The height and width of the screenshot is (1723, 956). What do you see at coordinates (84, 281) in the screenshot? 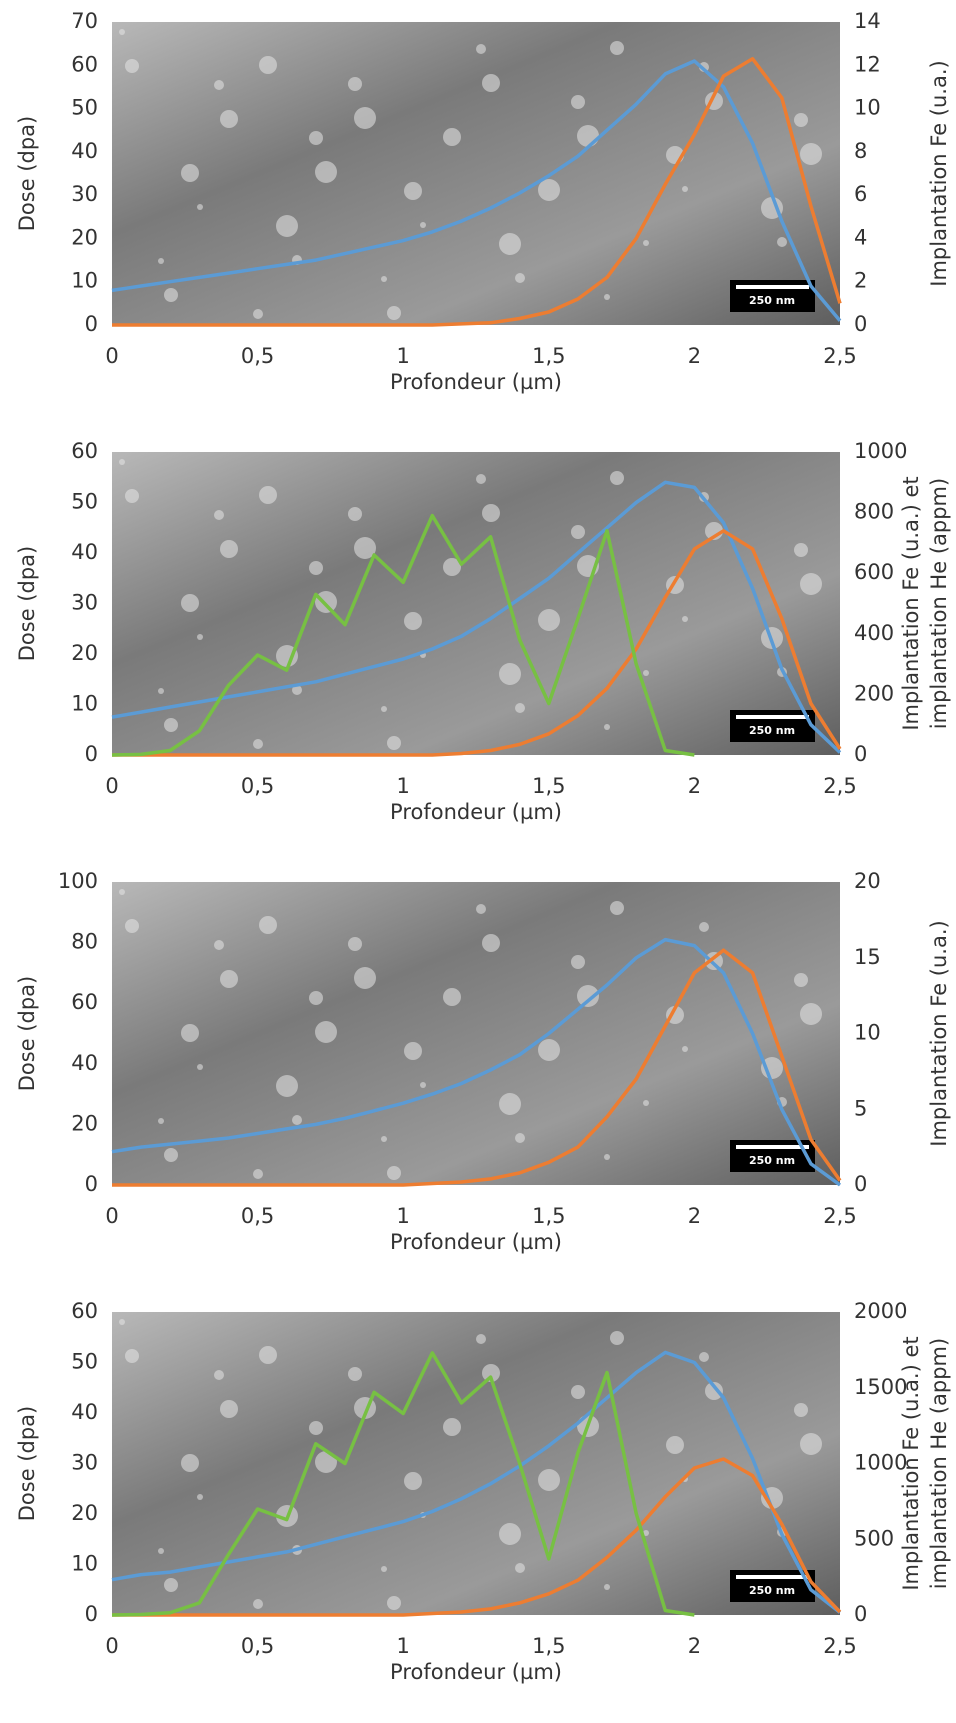
I see `y-tick-label: 10` at bounding box center [84, 281].